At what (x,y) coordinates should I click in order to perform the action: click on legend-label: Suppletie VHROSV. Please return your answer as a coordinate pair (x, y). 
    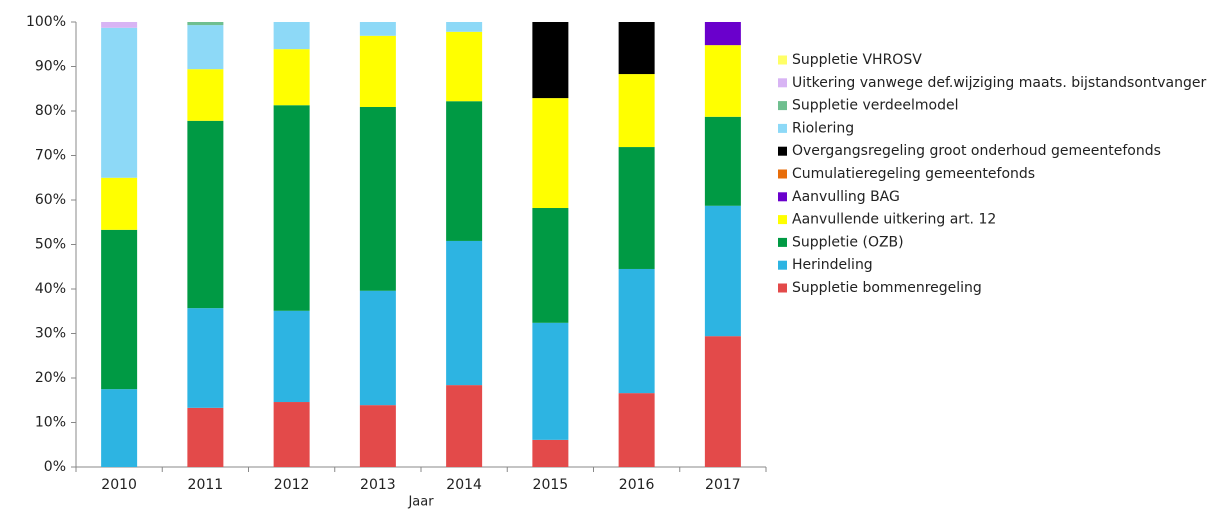
    Looking at the image, I should click on (857, 60).